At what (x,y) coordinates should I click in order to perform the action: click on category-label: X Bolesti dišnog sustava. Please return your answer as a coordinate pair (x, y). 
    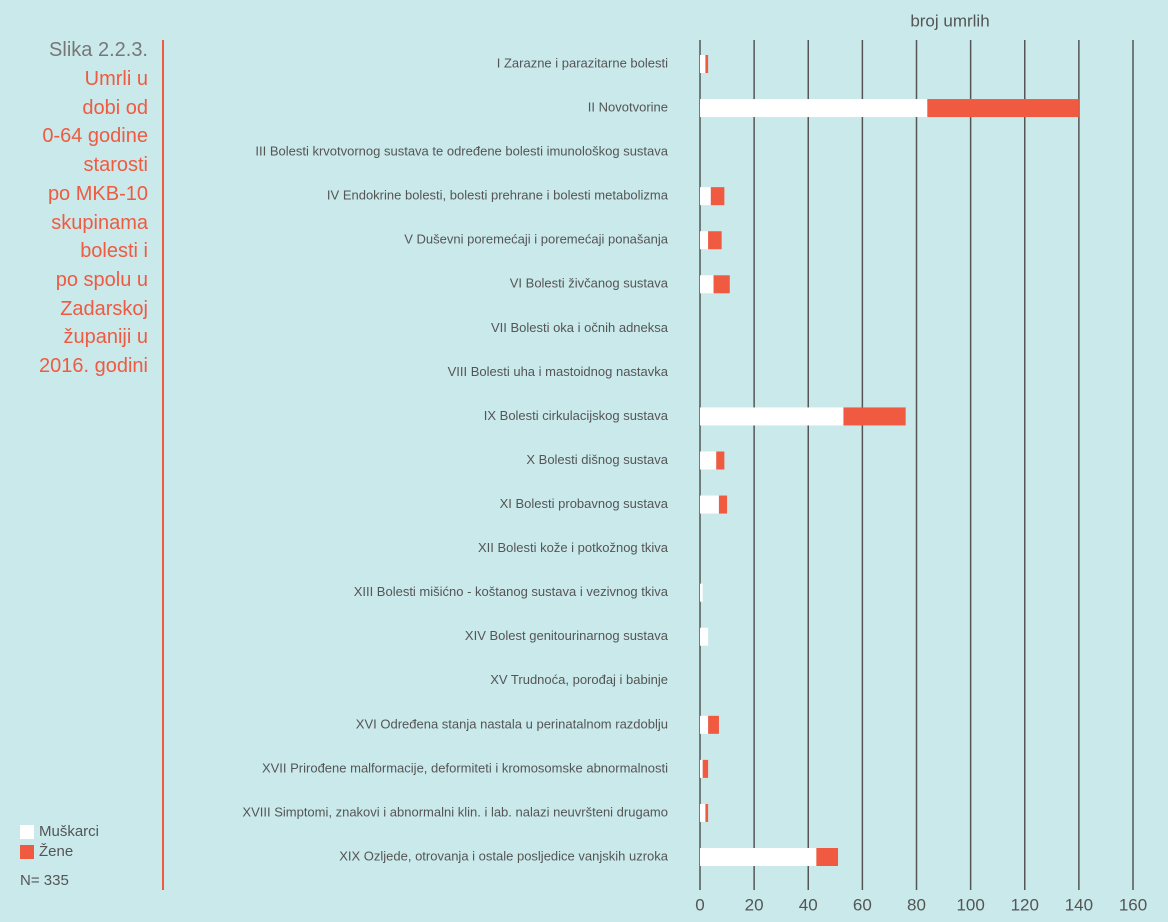
    Looking at the image, I should click on (597, 459).